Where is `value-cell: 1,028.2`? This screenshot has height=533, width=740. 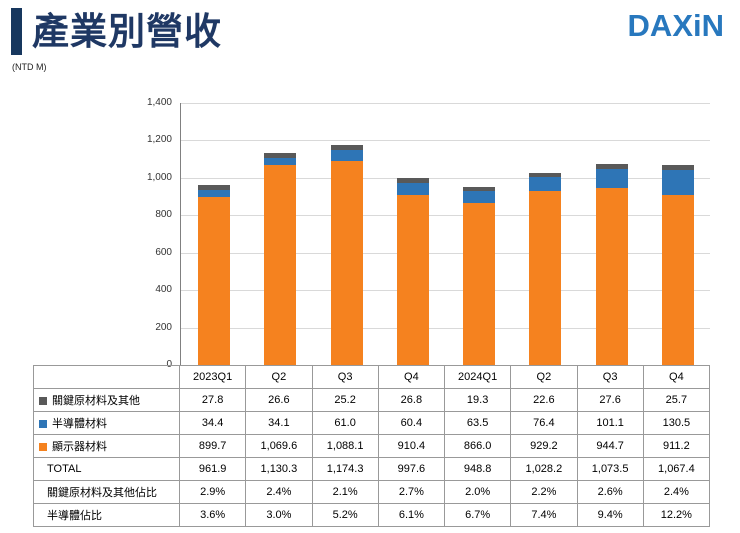 value-cell: 1,028.2 is located at coordinates (544, 469).